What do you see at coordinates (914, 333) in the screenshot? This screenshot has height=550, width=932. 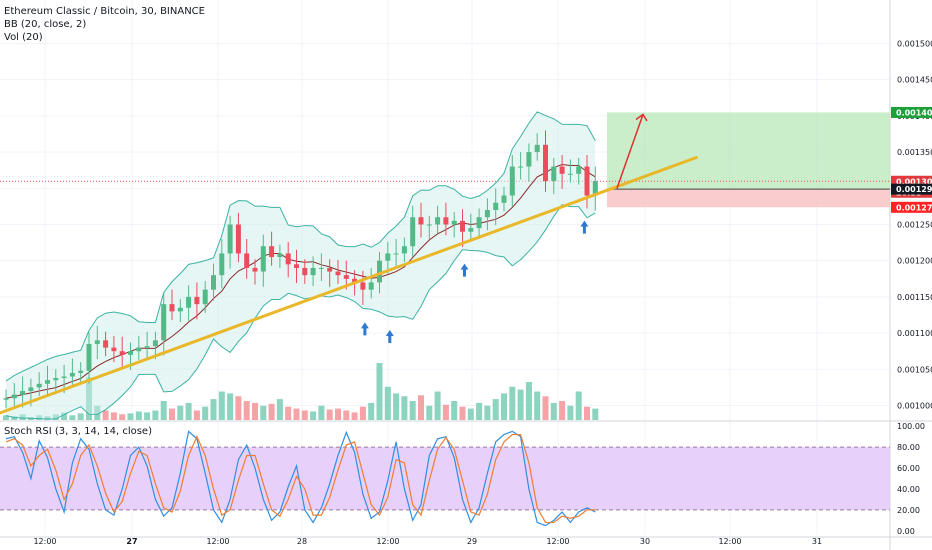 I see `price-tick-label: 0.0011000` at bounding box center [914, 333].